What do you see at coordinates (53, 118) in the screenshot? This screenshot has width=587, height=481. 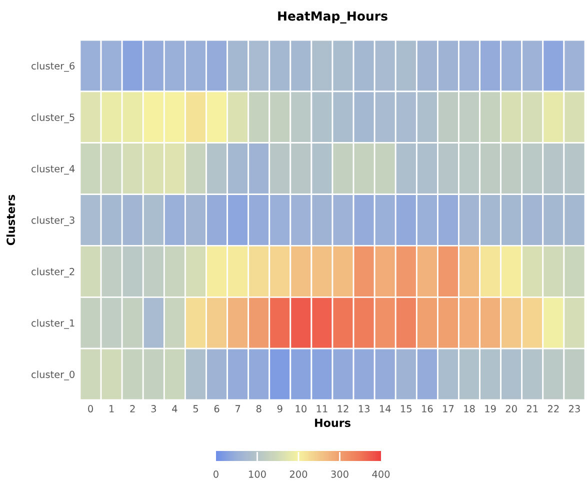 I see `y-tick-label: cluster_5` at bounding box center [53, 118].